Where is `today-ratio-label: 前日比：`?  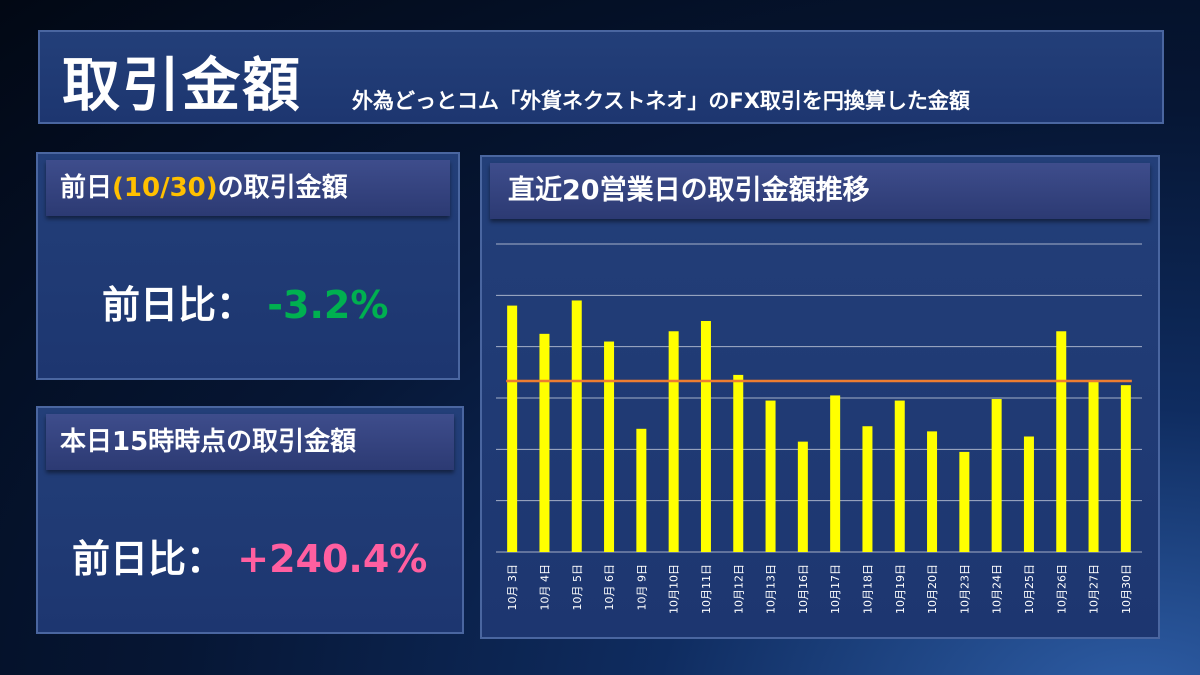
today-ratio-label: 前日比： is located at coordinates (148, 559).